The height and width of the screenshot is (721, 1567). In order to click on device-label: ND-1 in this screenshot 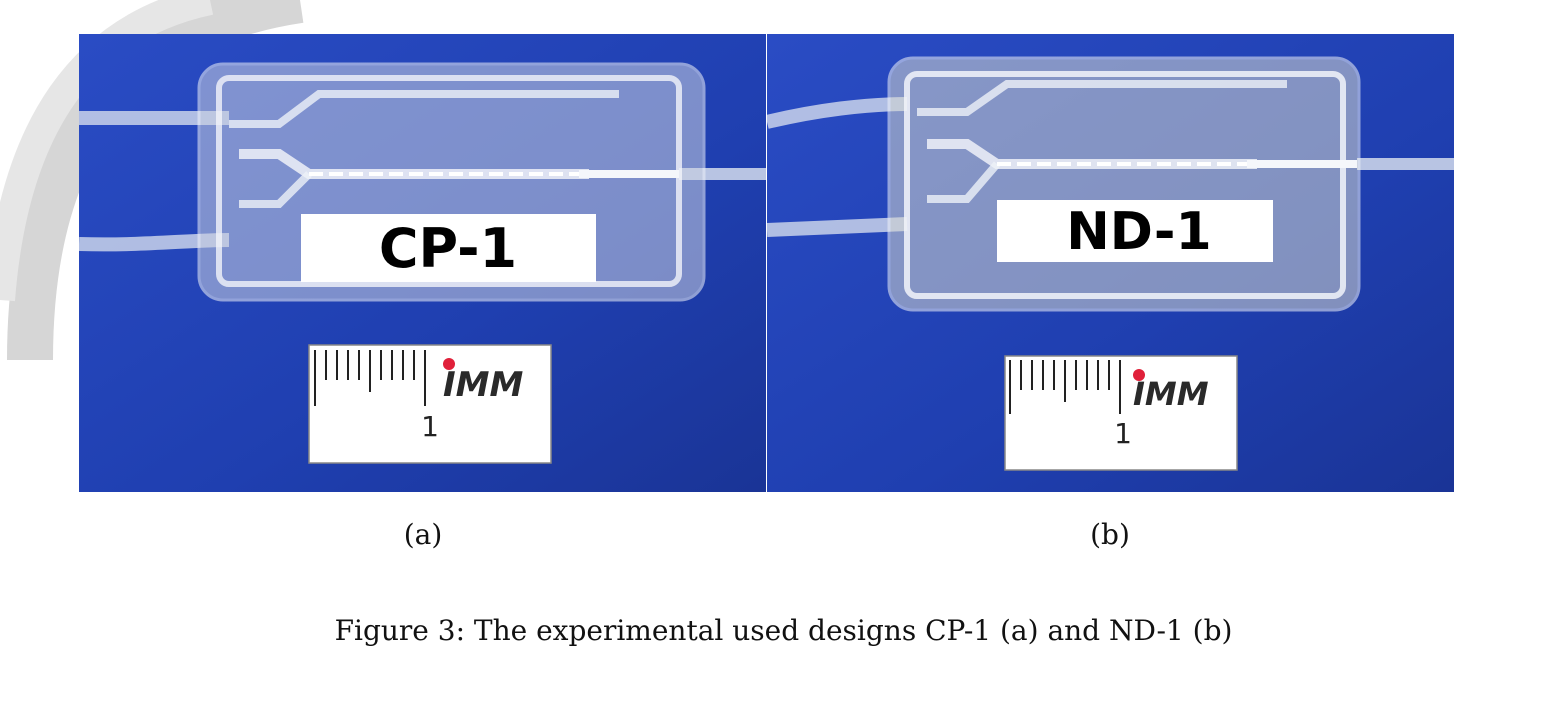, I will do `click(1138, 232)`.